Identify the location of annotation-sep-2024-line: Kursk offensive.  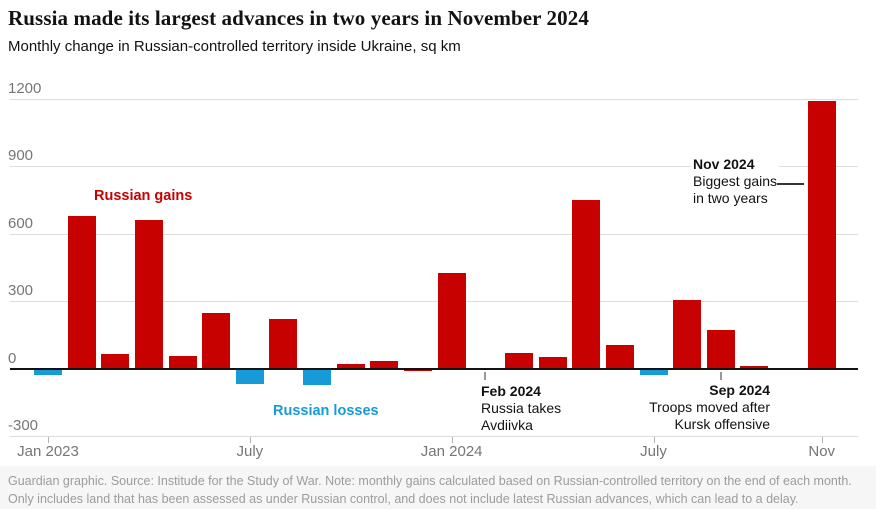
(722, 424).